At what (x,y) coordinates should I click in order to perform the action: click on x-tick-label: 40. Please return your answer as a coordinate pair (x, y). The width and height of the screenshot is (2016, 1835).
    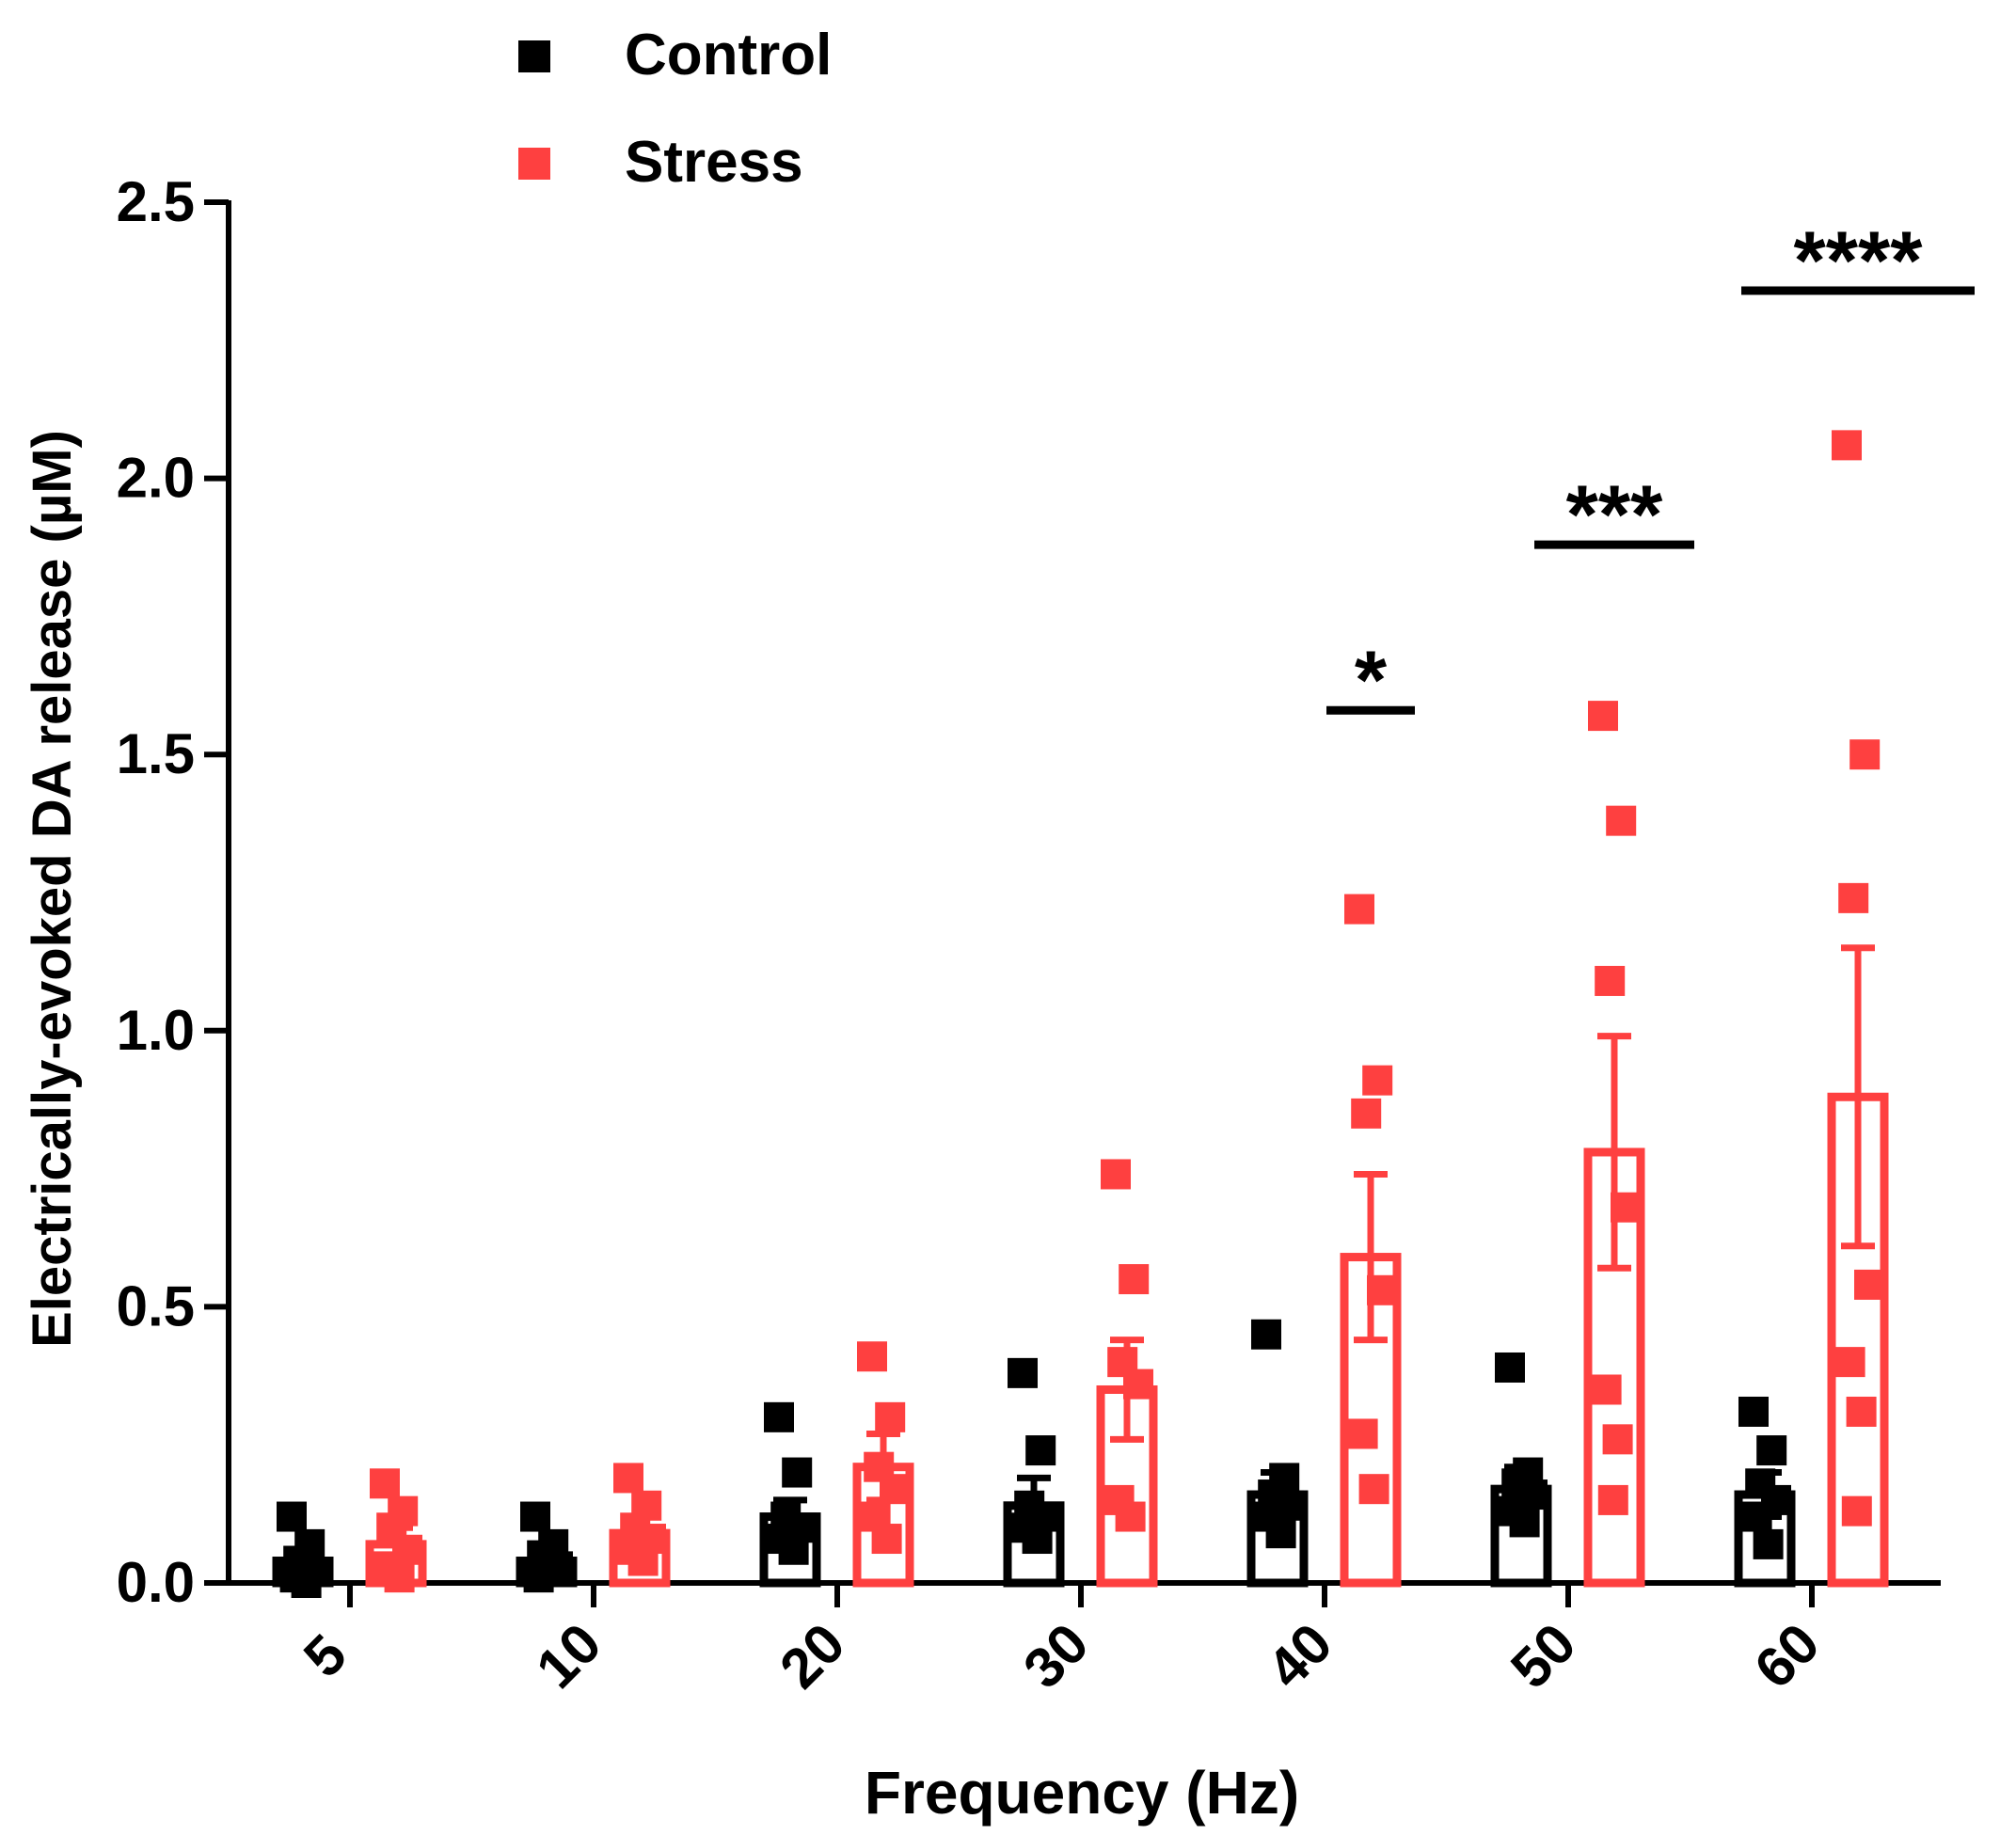
    Looking at the image, I should click on (1300, 1656).